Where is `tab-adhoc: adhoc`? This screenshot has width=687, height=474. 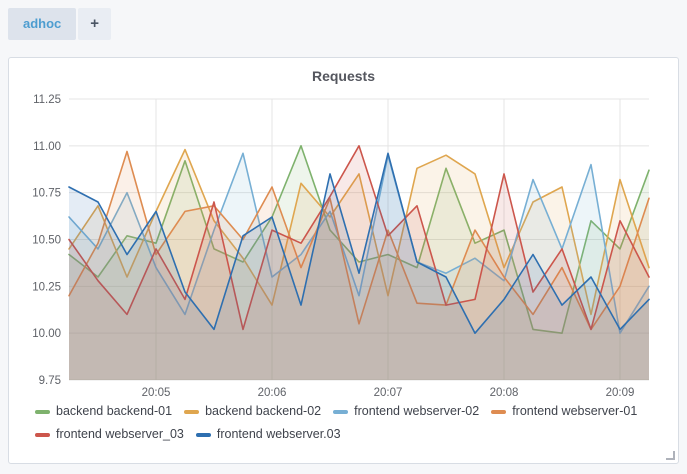 tab-adhoc: adhoc is located at coordinates (42, 24).